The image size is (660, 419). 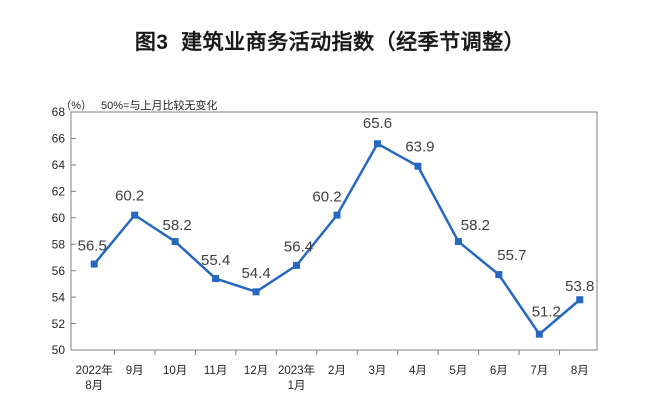 I want to click on y-tick-label: 62, so click(x=59, y=192).